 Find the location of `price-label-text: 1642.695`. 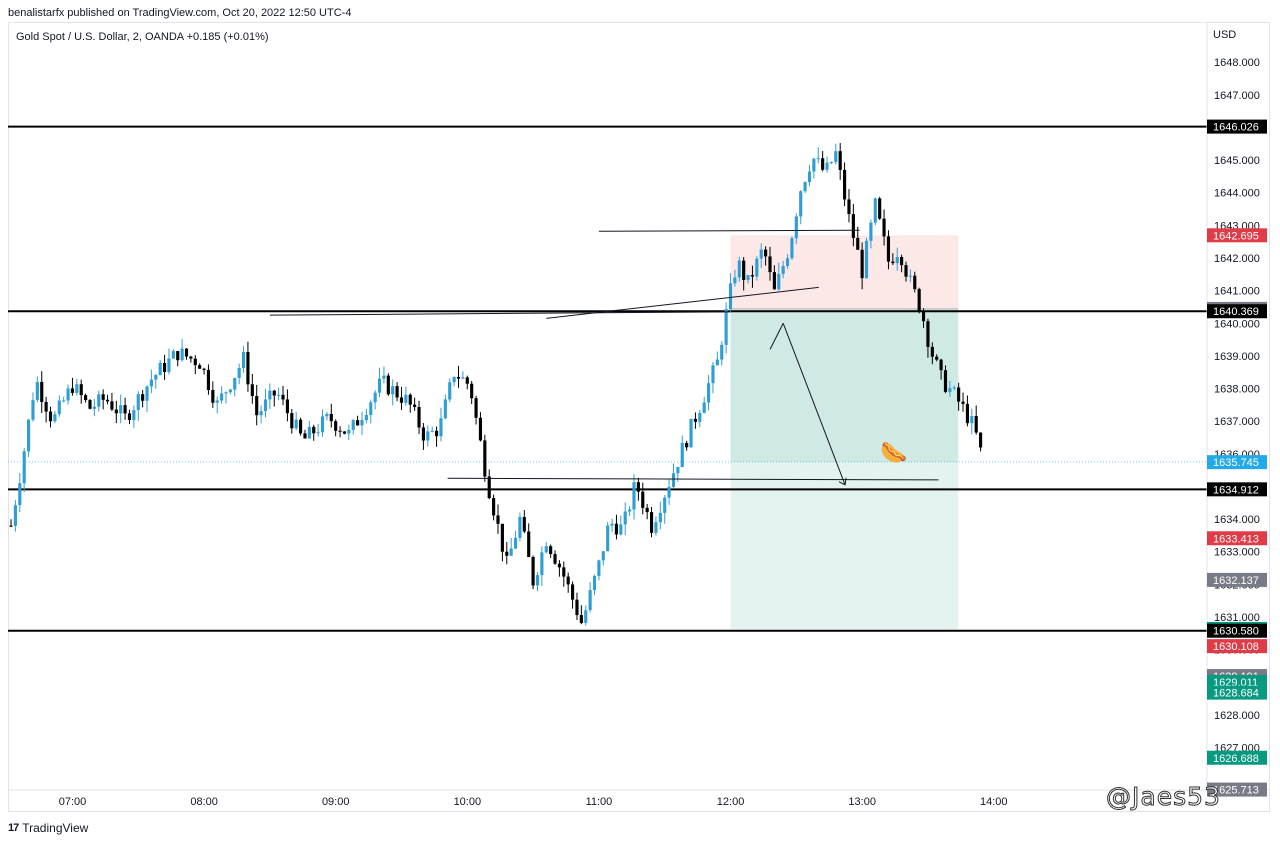

price-label-text: 1642.695 is located at coordinates (1236, 236).